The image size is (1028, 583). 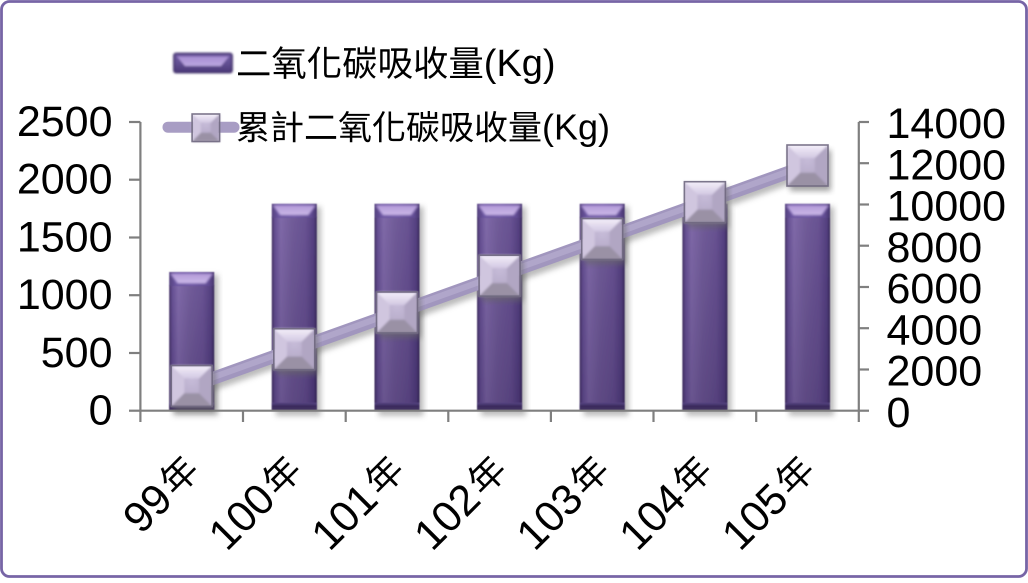 I want to click on svg-text: 6000, so click(x=935, y=289).